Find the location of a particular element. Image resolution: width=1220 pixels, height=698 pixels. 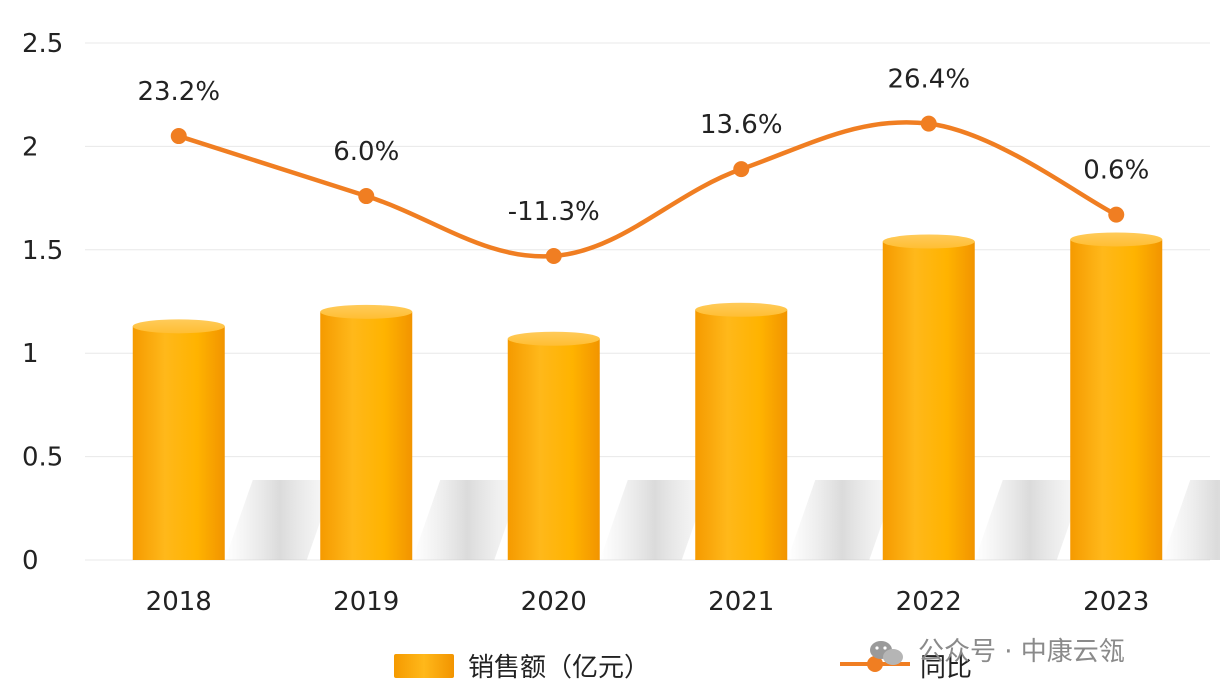

legend-line-marker is located at coordinates (875, 664).